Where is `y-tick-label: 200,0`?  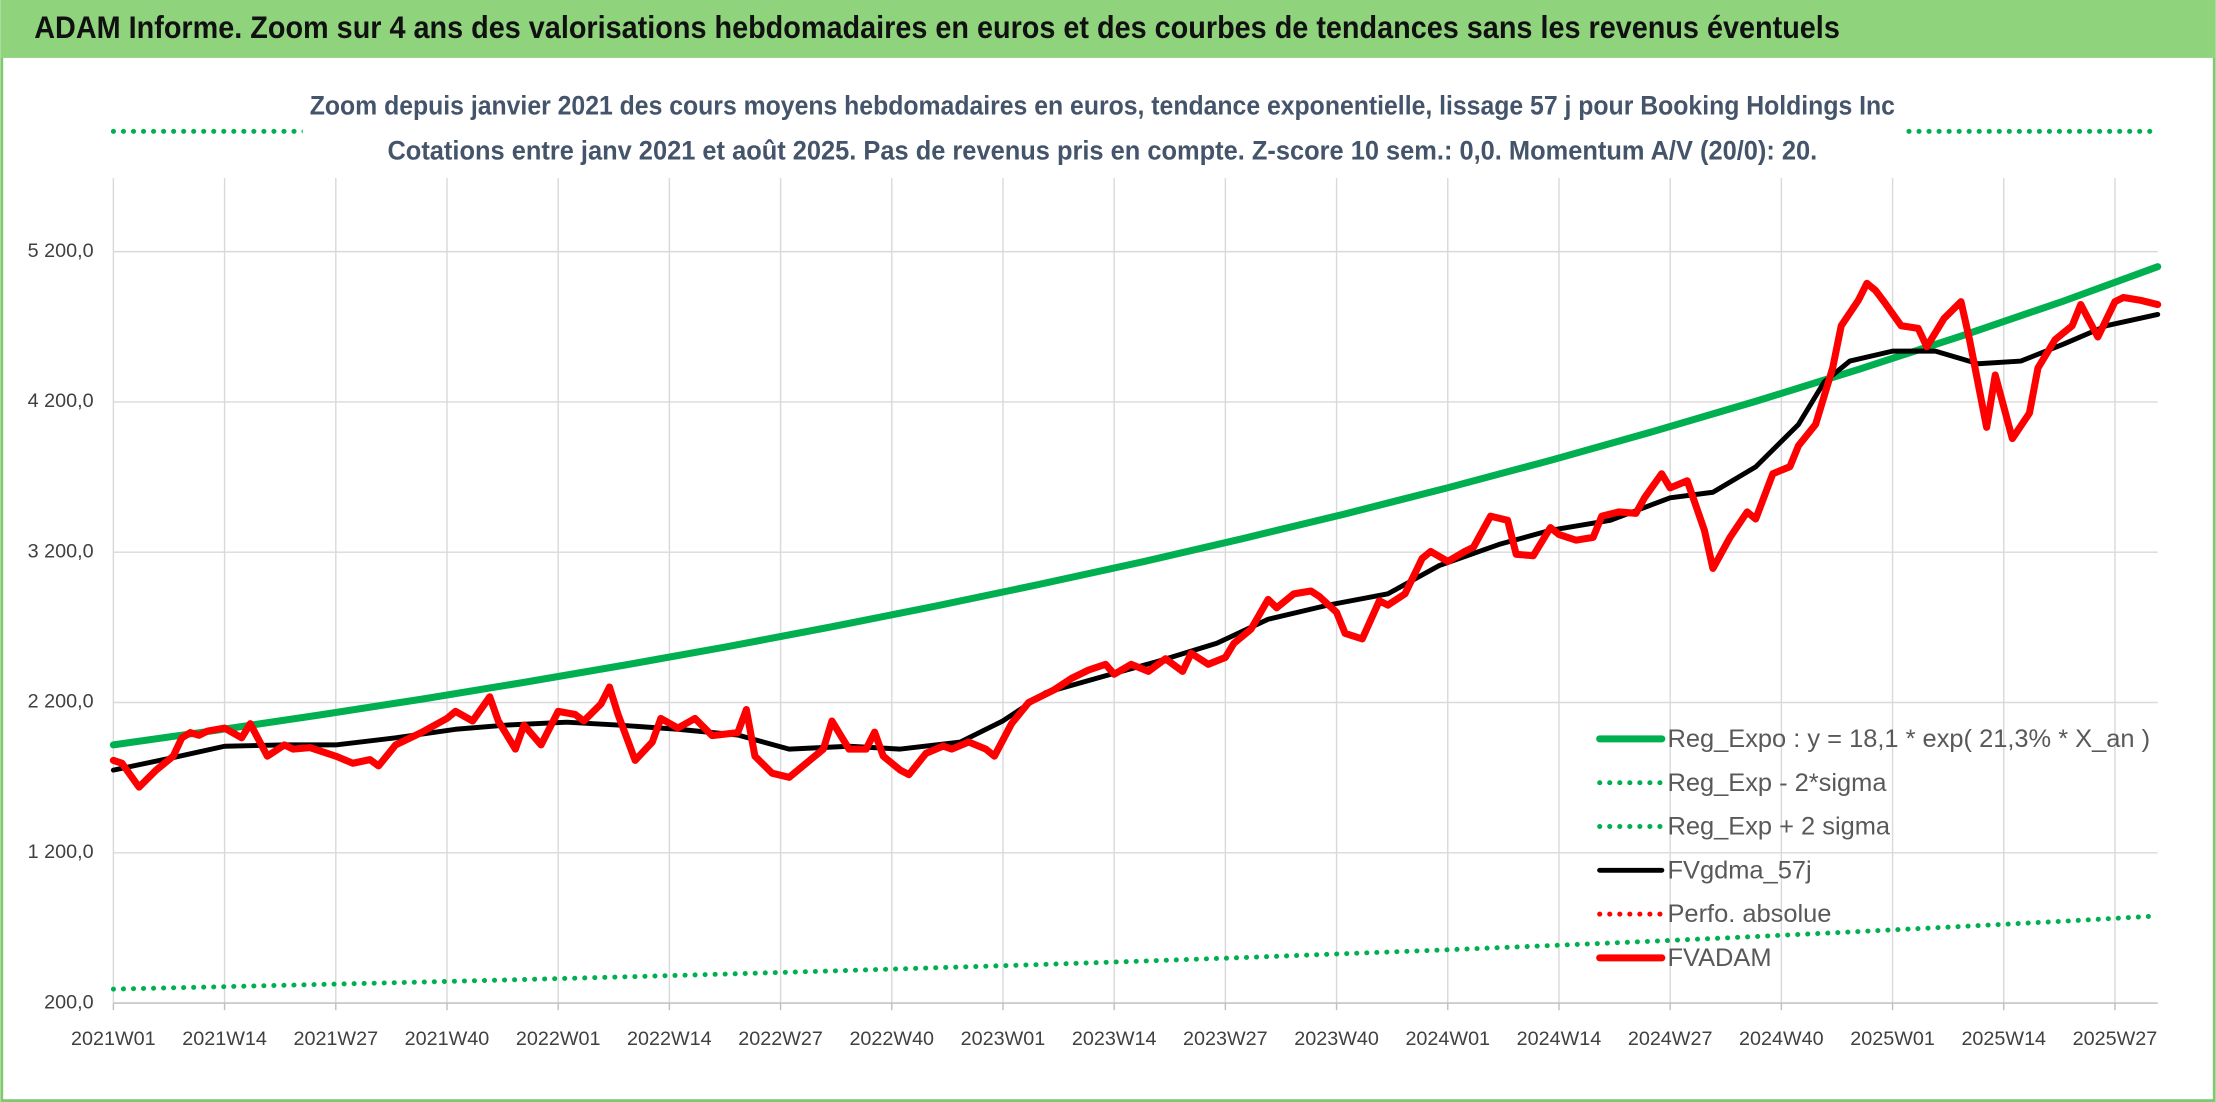
y-tick-label: 200,0 is located at coordinates (68, 1002).